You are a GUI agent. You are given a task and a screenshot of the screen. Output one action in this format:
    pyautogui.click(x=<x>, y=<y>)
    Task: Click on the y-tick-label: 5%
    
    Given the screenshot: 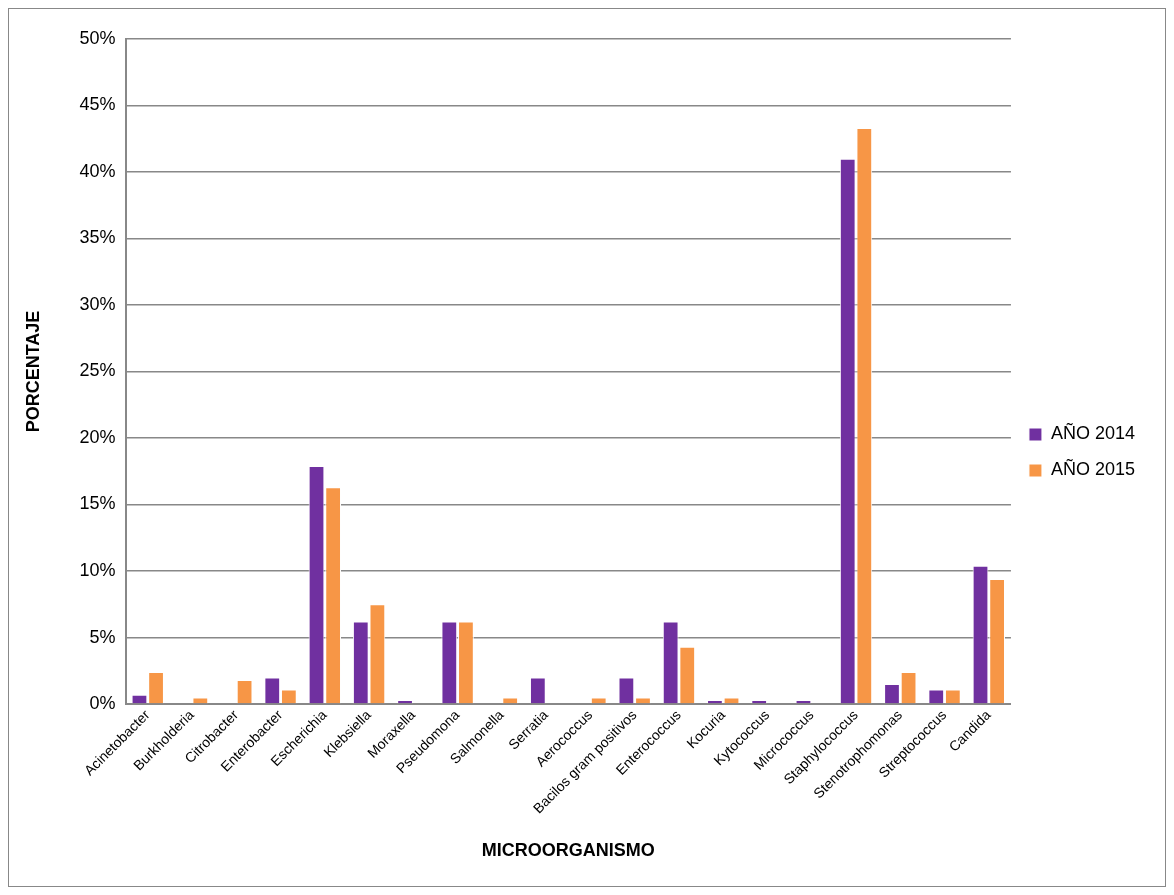 What is the action you would take?
    pyautogui.click(x=102, y=636)
    